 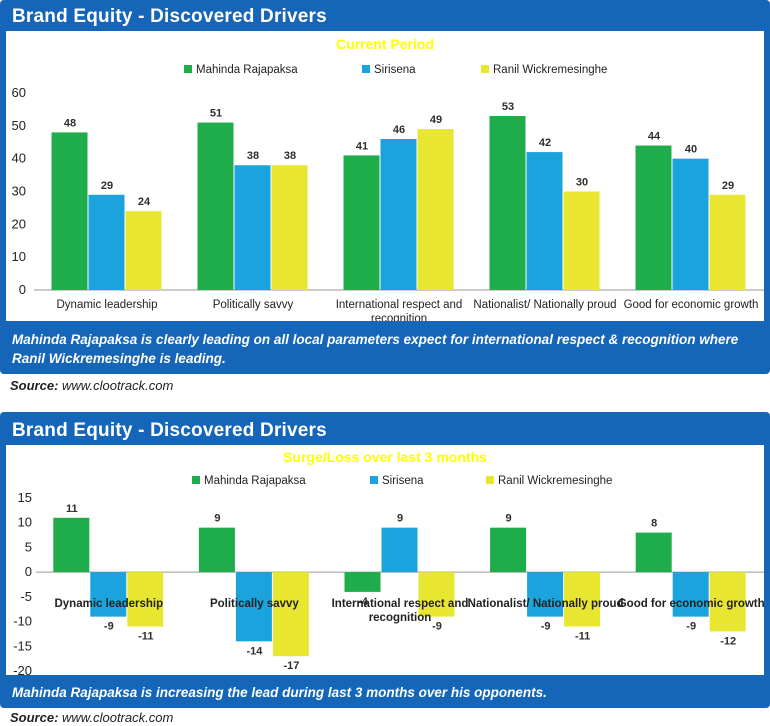 I want to click on data-label: 24, so click(x=144, y=202).